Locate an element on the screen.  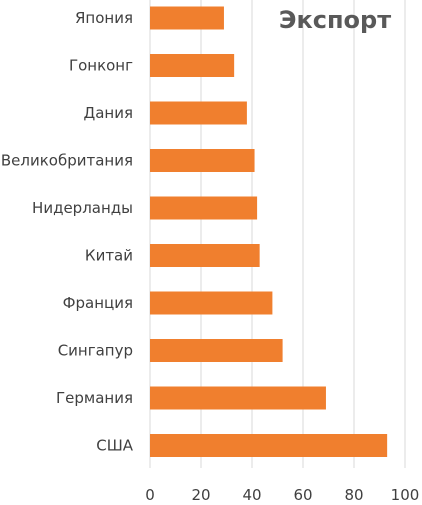
x-tick-label: 60 is located at coordinates (302, 495).